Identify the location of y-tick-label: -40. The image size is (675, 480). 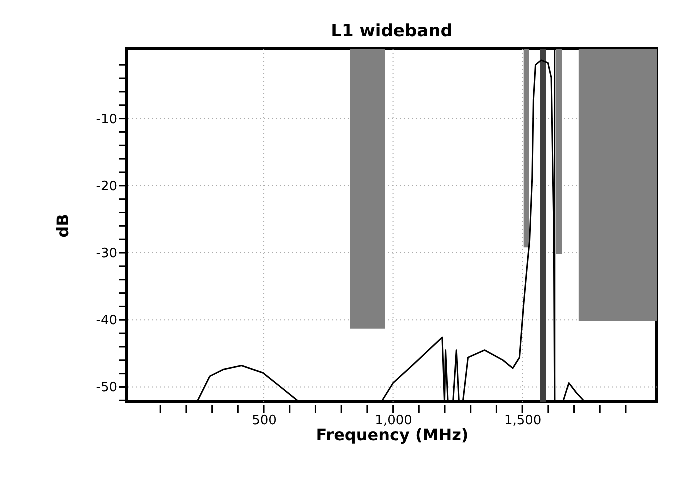
(107, 321).